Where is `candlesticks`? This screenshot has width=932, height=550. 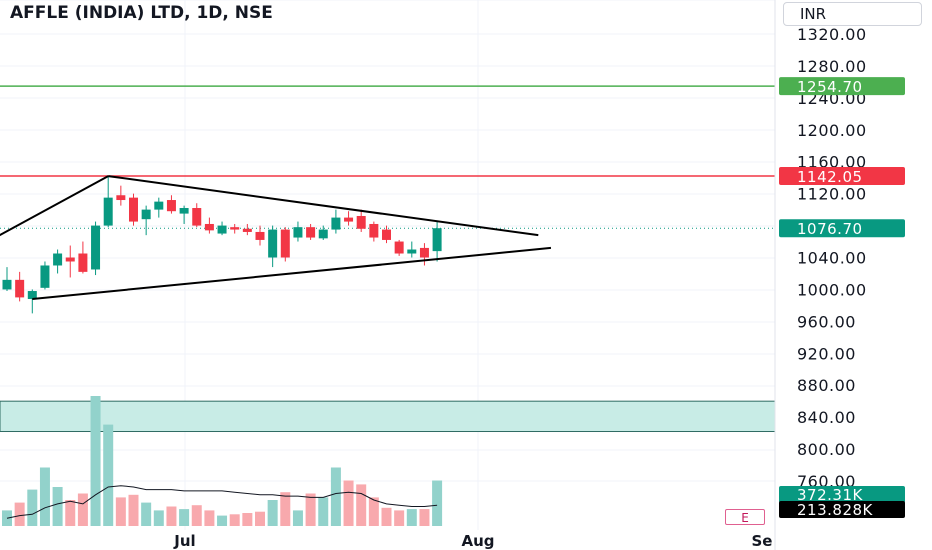
candlesticks is located at coordinates (222, 245).